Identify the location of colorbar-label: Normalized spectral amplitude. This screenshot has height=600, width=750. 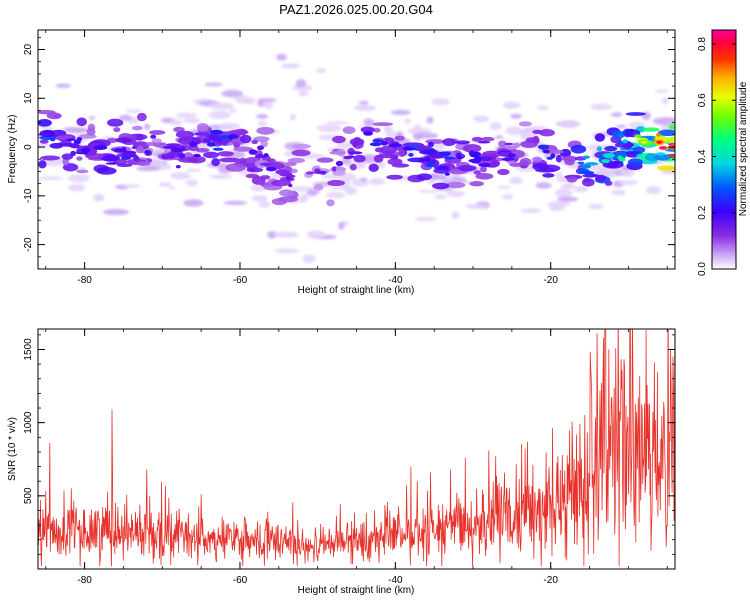
(743, 148).